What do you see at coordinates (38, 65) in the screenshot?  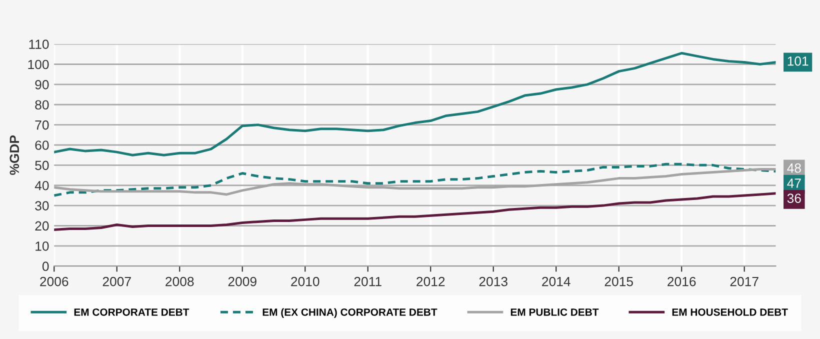 I see `y-tick-label: 100` at bounding box center [38, 65].